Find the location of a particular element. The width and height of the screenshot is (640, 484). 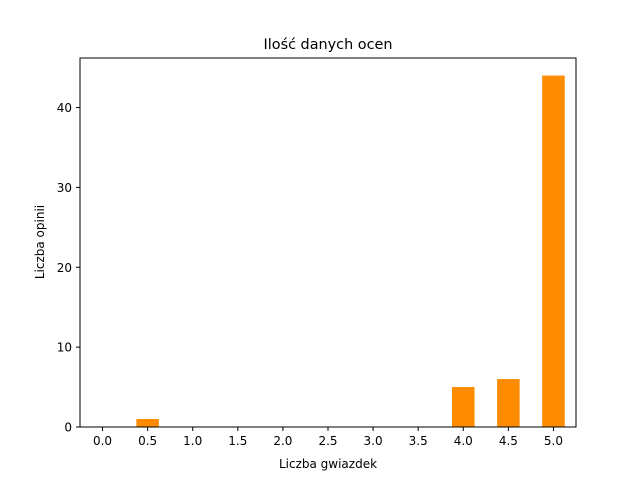

y-tick-label: 20 is located at coordinates (64, 268).